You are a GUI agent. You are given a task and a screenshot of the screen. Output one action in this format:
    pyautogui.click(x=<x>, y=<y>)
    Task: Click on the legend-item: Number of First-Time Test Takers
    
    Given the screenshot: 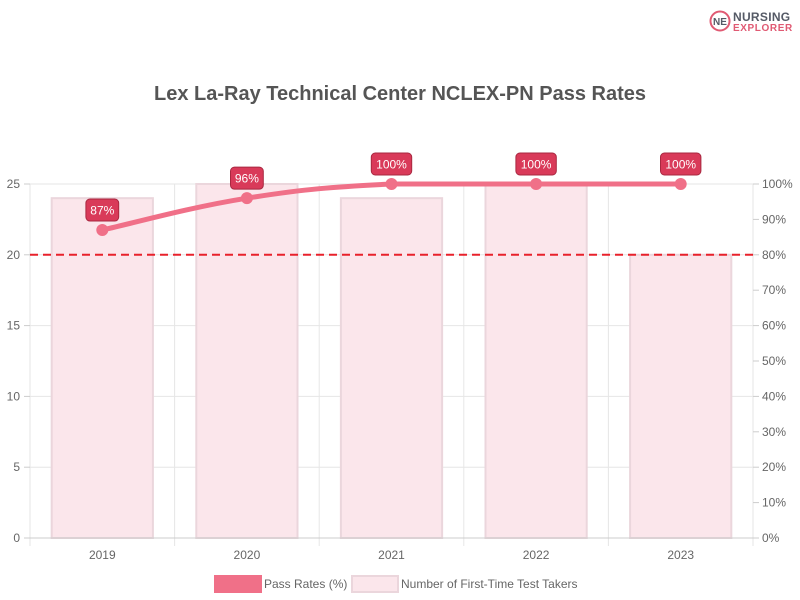 What is the action you would take?
    pyautogui.click(x=464, y=584)
    